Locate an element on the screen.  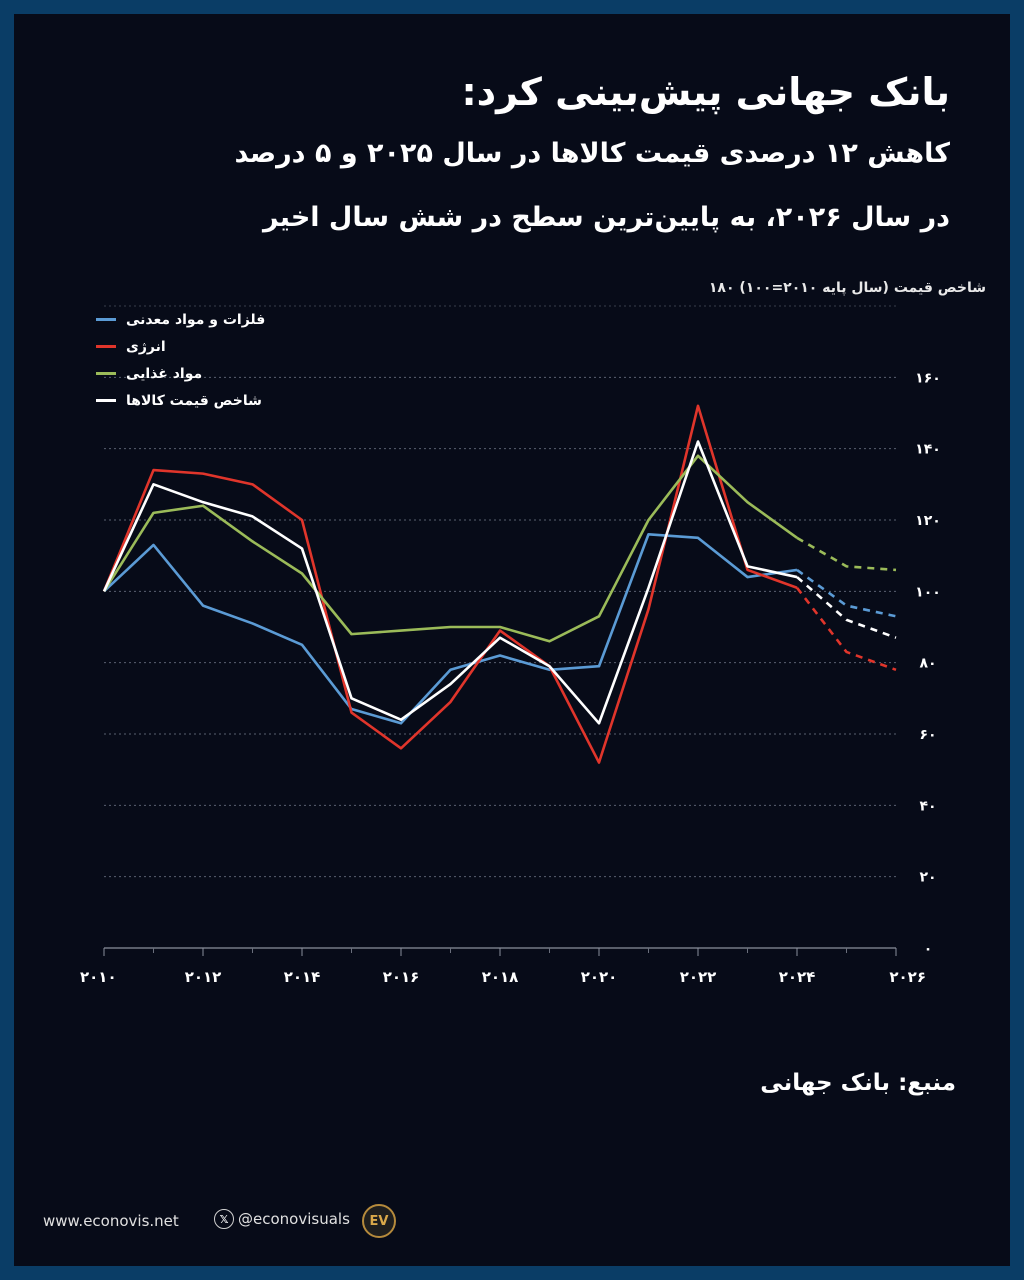
legend-item-food: مواد غذایی is located at coordinates (180, 373).